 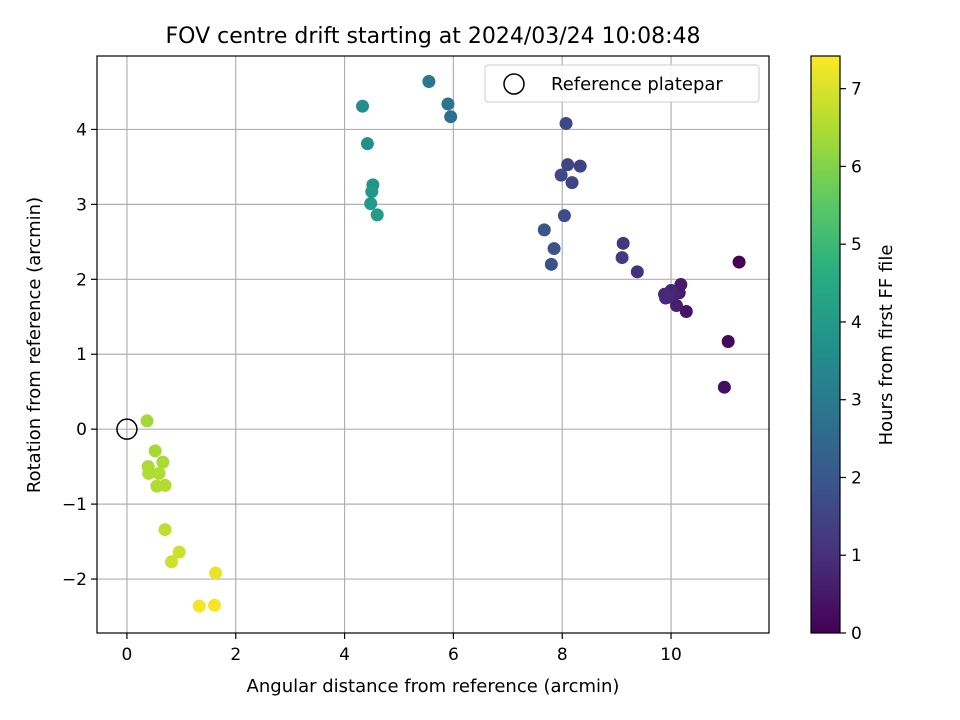 What do you see at coordinates (34, 345) in the screenshot?
I see `y-axis-label: Rotation from reference (arcmin)` at bounding box center [34, 345].